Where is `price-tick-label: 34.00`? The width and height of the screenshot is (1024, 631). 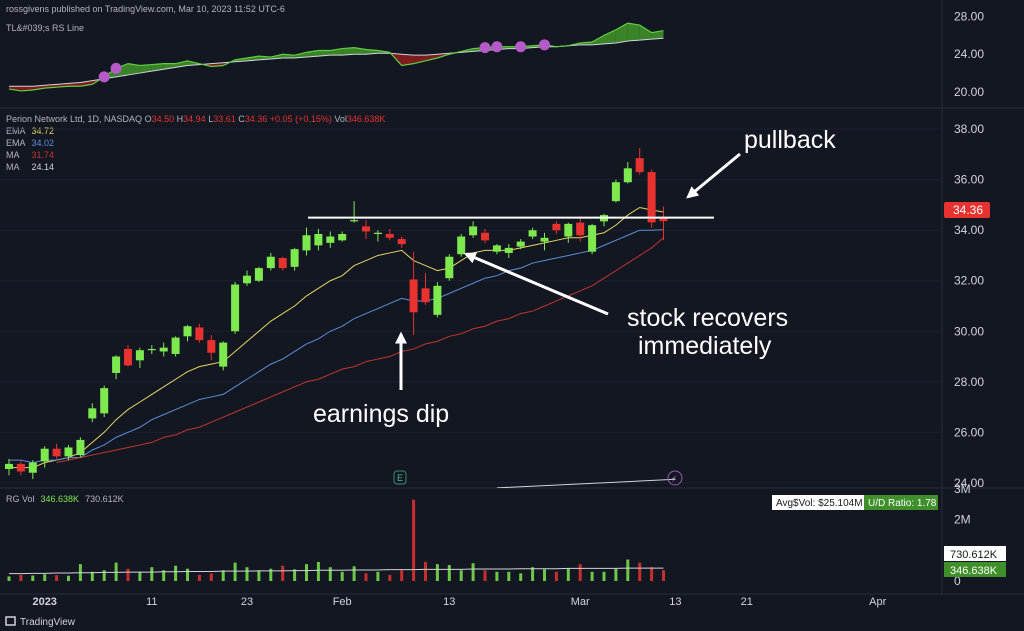 price-tick-label: 34.00 is located at coordinates (969, 230).